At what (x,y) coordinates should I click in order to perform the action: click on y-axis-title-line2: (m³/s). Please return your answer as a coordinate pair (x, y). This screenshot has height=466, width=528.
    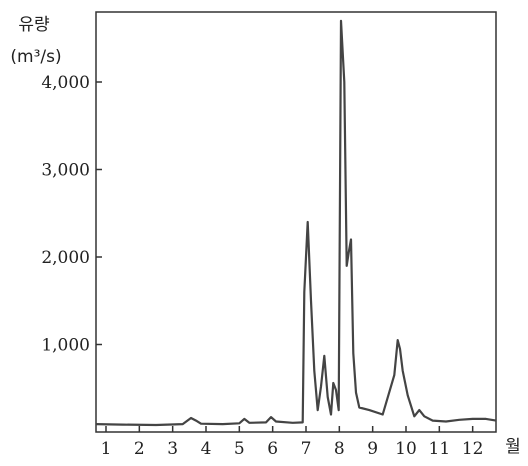
    Looking at the image, I should click on (35, 57).